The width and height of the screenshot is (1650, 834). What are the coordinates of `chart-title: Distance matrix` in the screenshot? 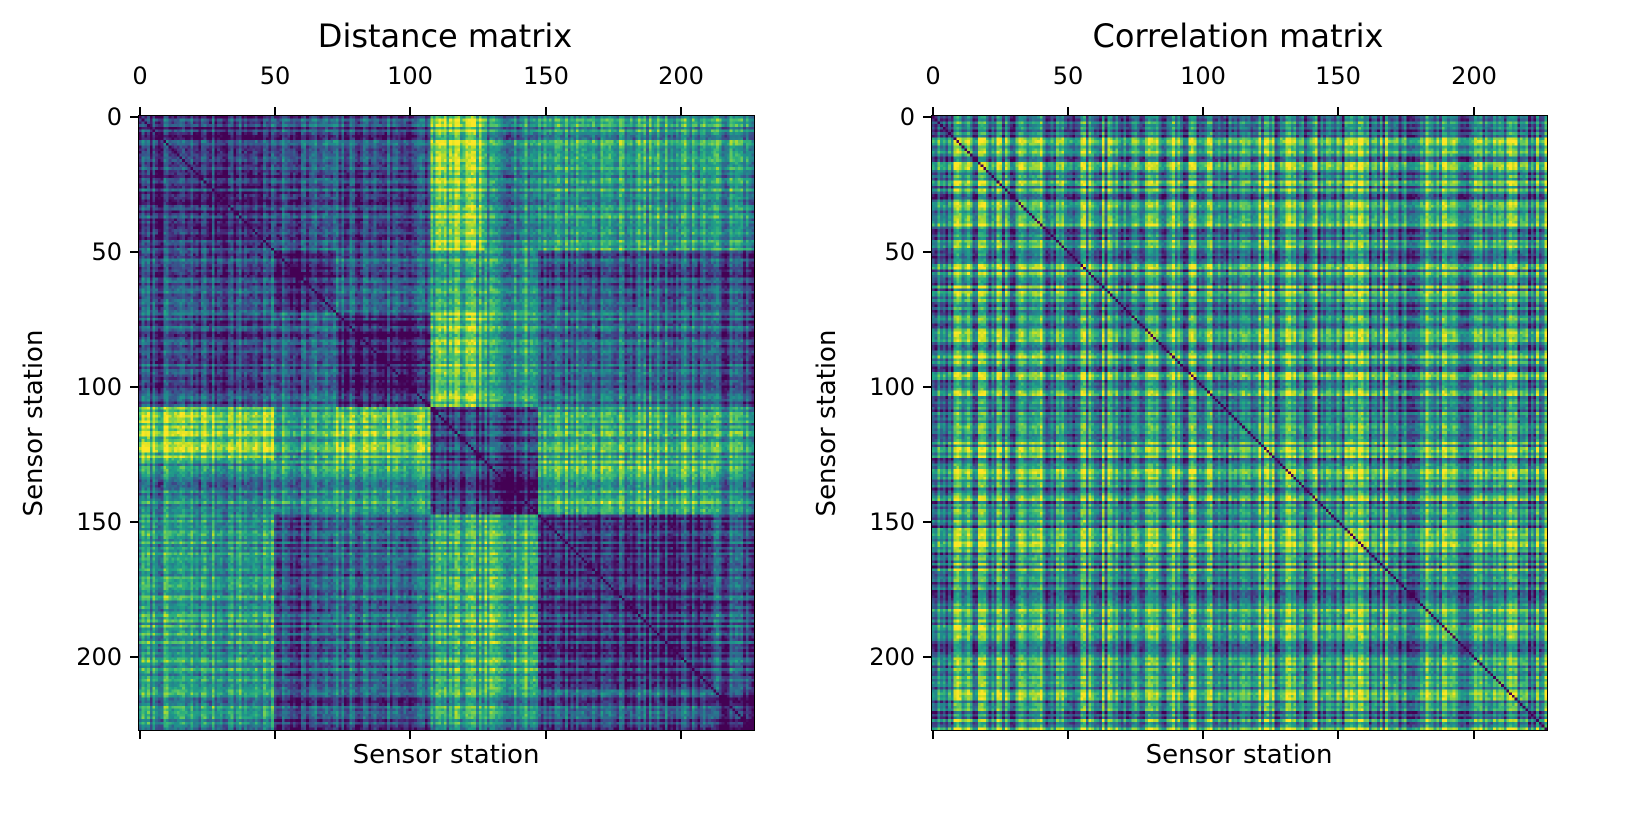 It's located at (445, 36).